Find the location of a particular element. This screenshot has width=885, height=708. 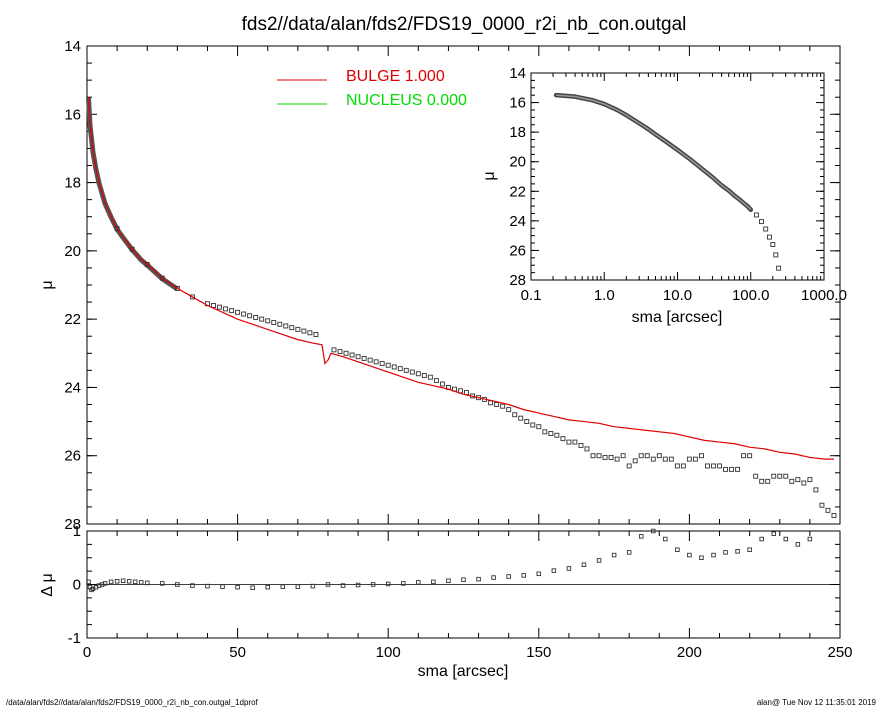

residual-x-tick-label: 100 is located at coordinates (388, 652).